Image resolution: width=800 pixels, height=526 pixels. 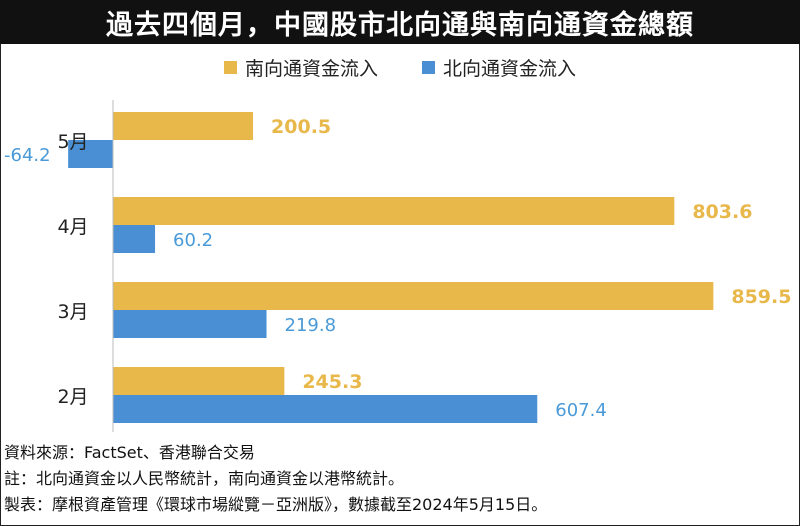 I want to click on value-label-south-3: 245.3, so click(x=332, y=382).